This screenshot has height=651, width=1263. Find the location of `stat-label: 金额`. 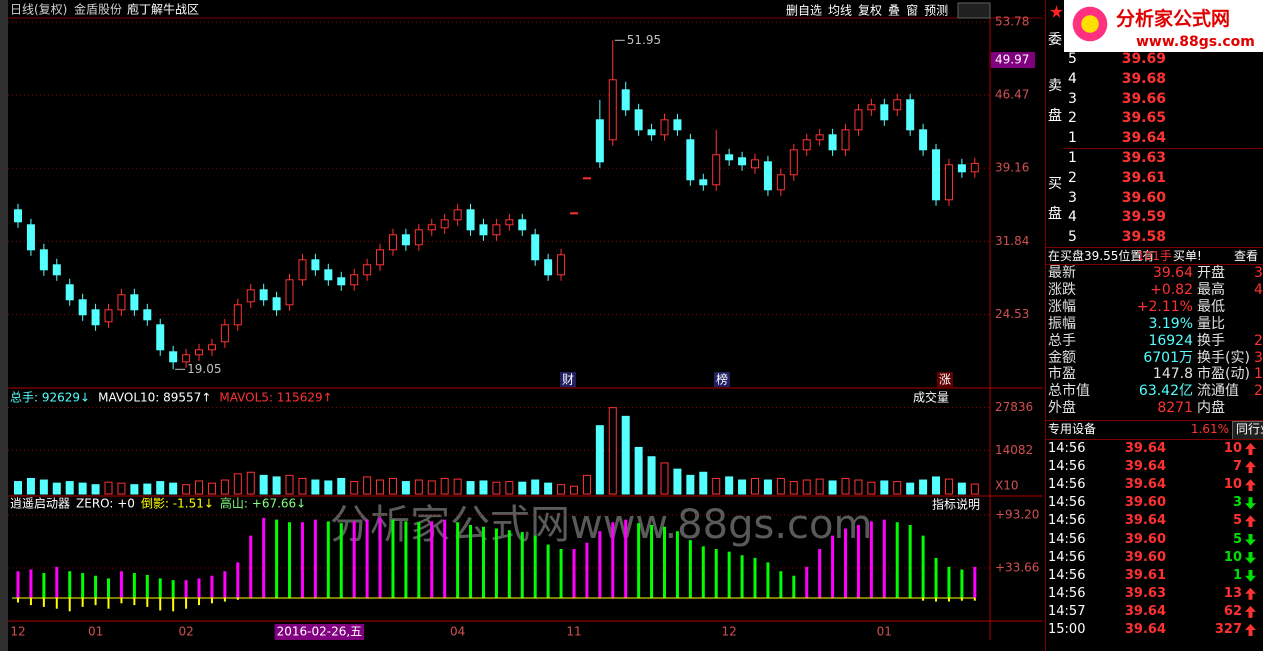

stat-label: 金额 is located at coordinates (1062, 357).